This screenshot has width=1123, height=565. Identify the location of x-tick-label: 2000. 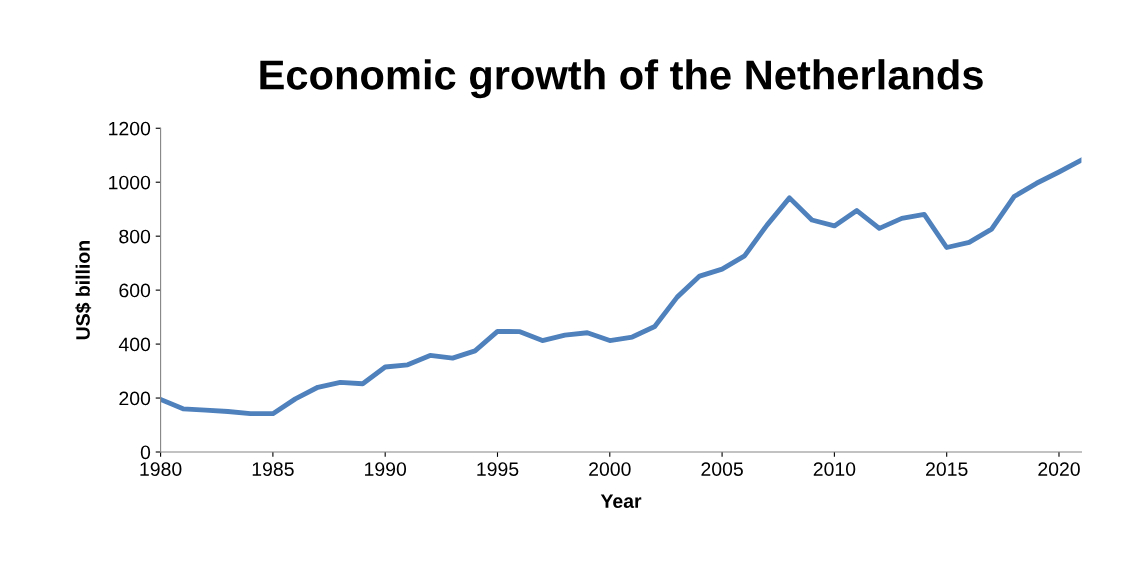
(610, 469).